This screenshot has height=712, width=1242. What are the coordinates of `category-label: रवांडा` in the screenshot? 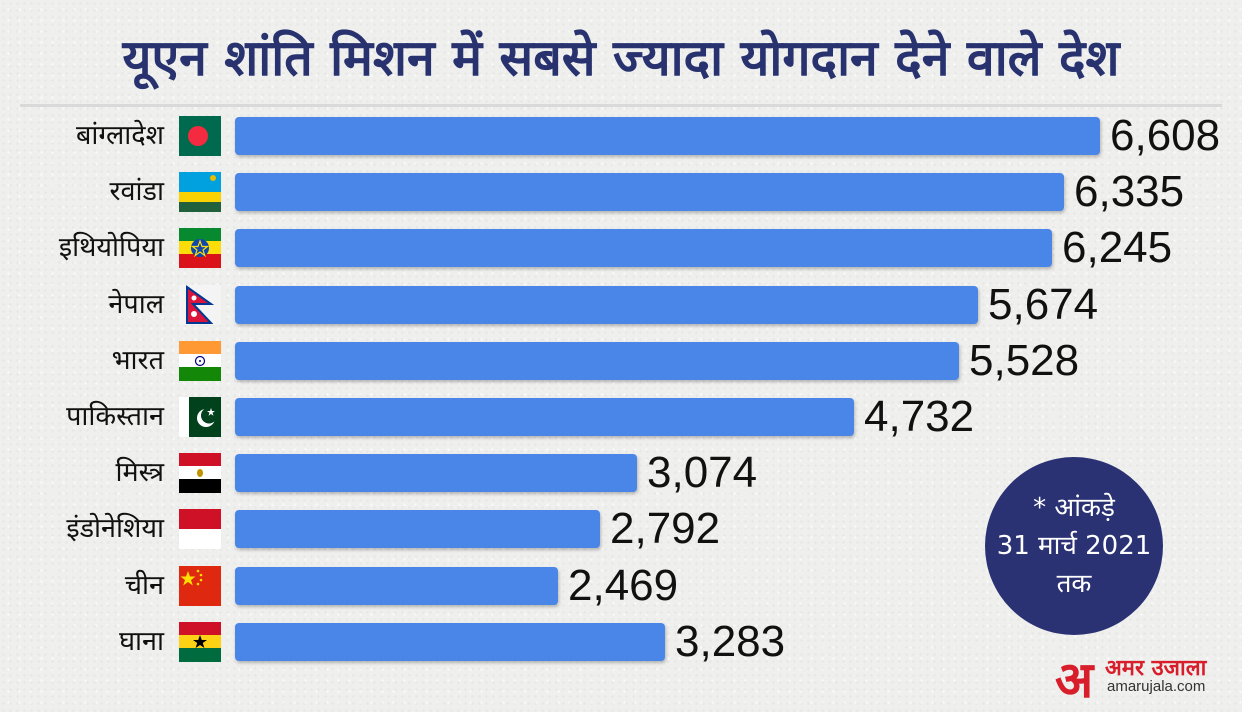 It's located at (137, 192).